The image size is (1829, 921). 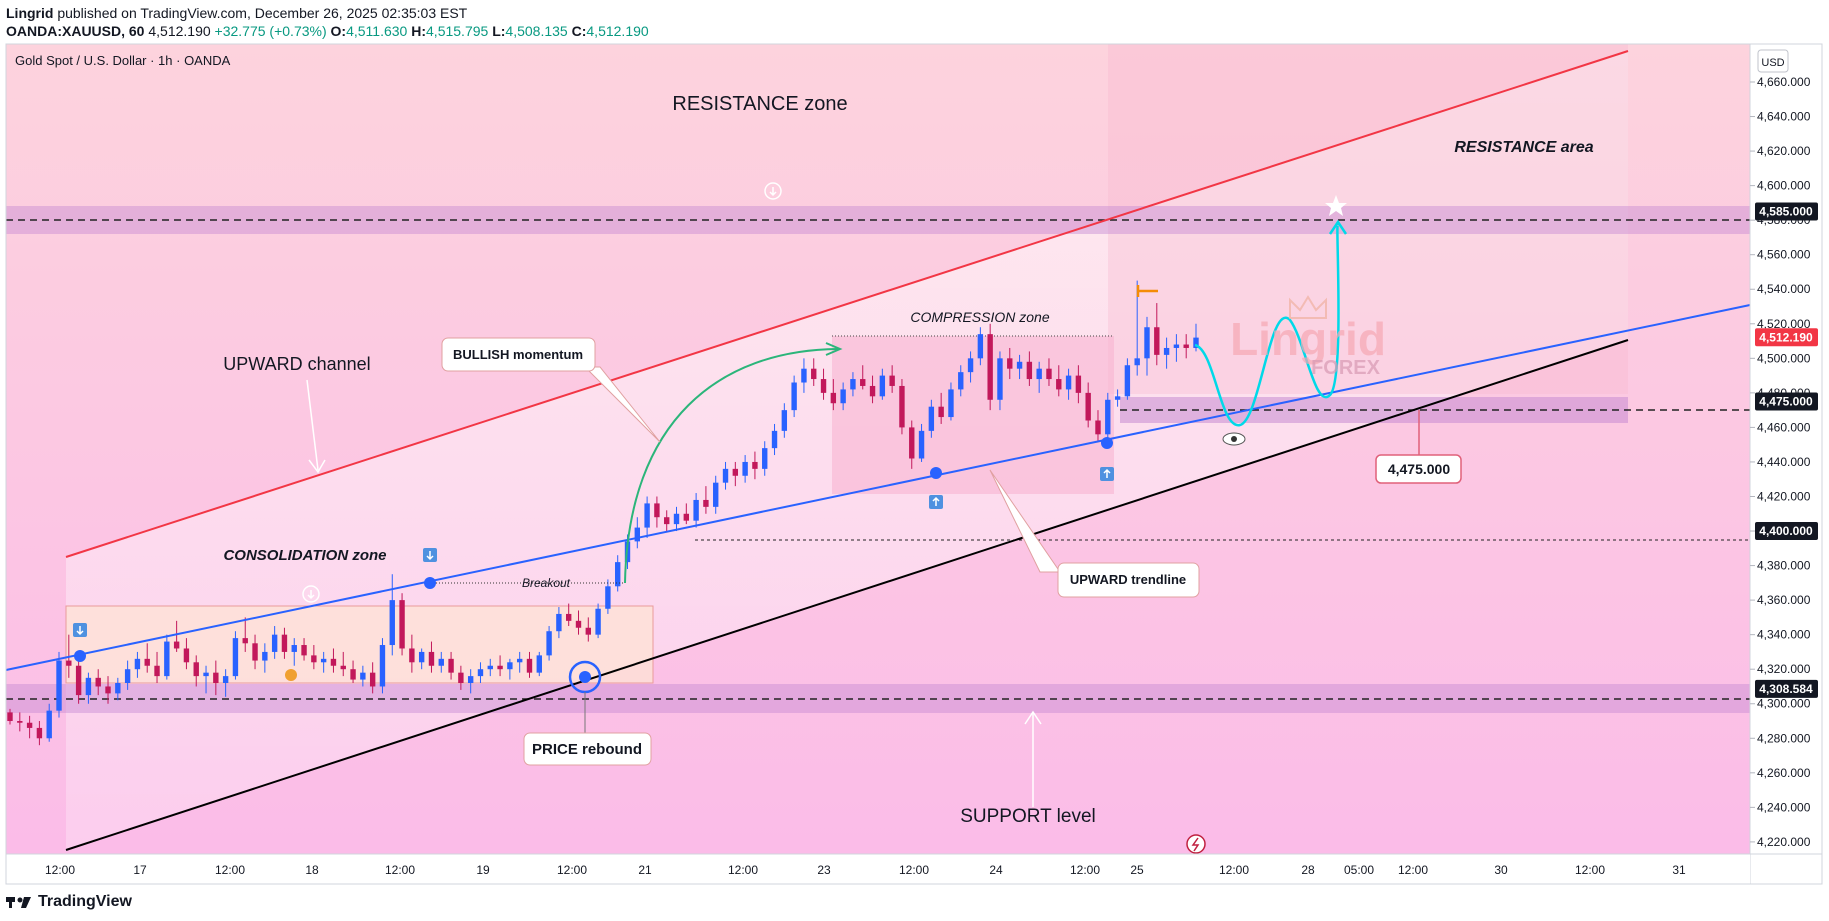 What do you see at coordinates (270, 31) in the screenshot?
I see `price-change: +32.775 (+0.73%)` at bounding box center [270, 31].